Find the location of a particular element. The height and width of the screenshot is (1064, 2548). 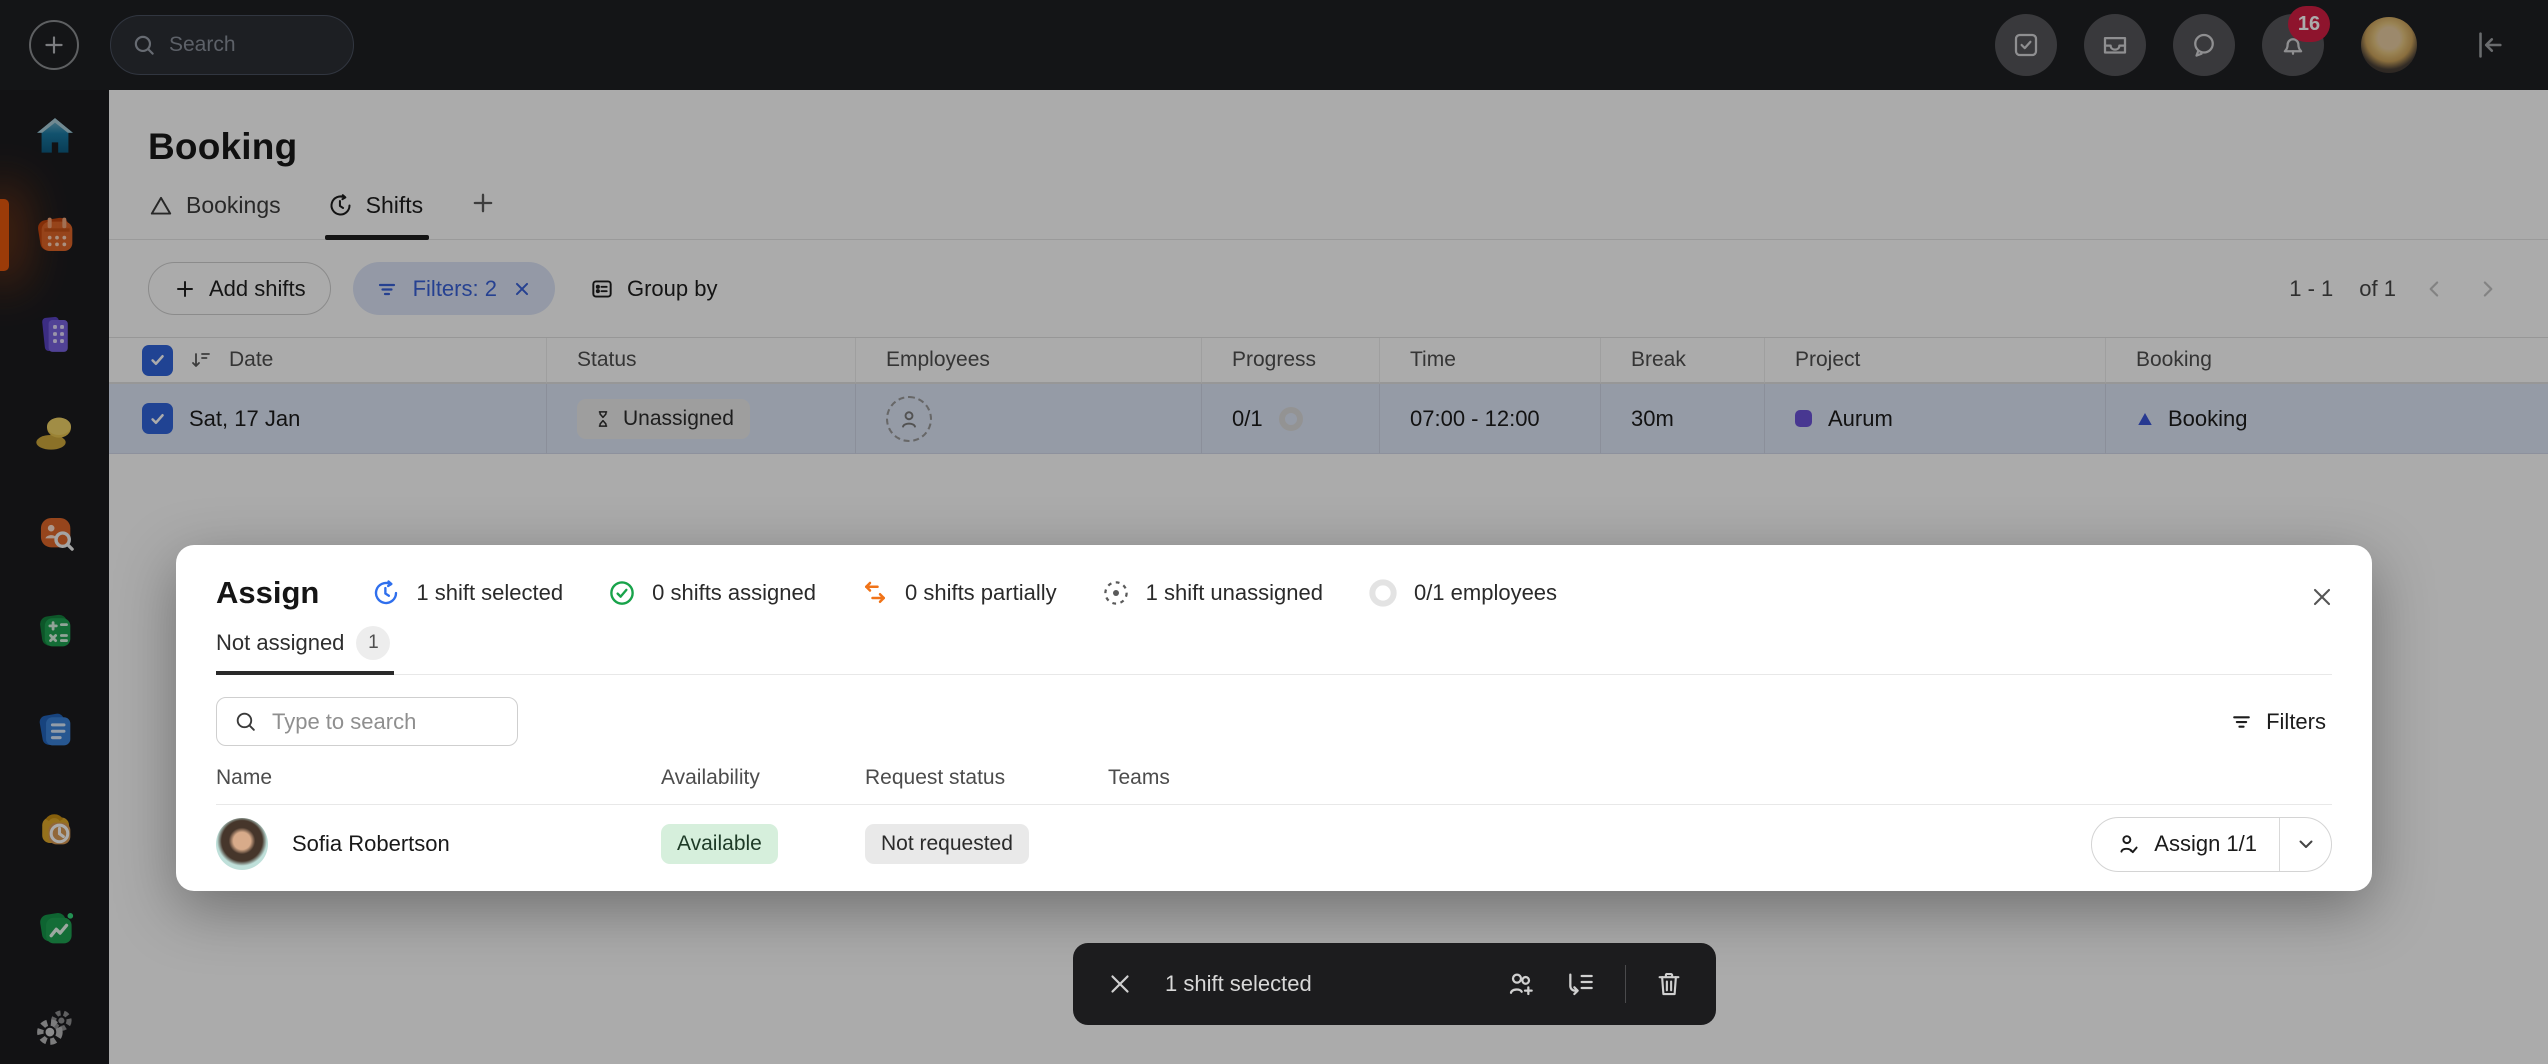

search-icon is located at coordinates (245, 721).